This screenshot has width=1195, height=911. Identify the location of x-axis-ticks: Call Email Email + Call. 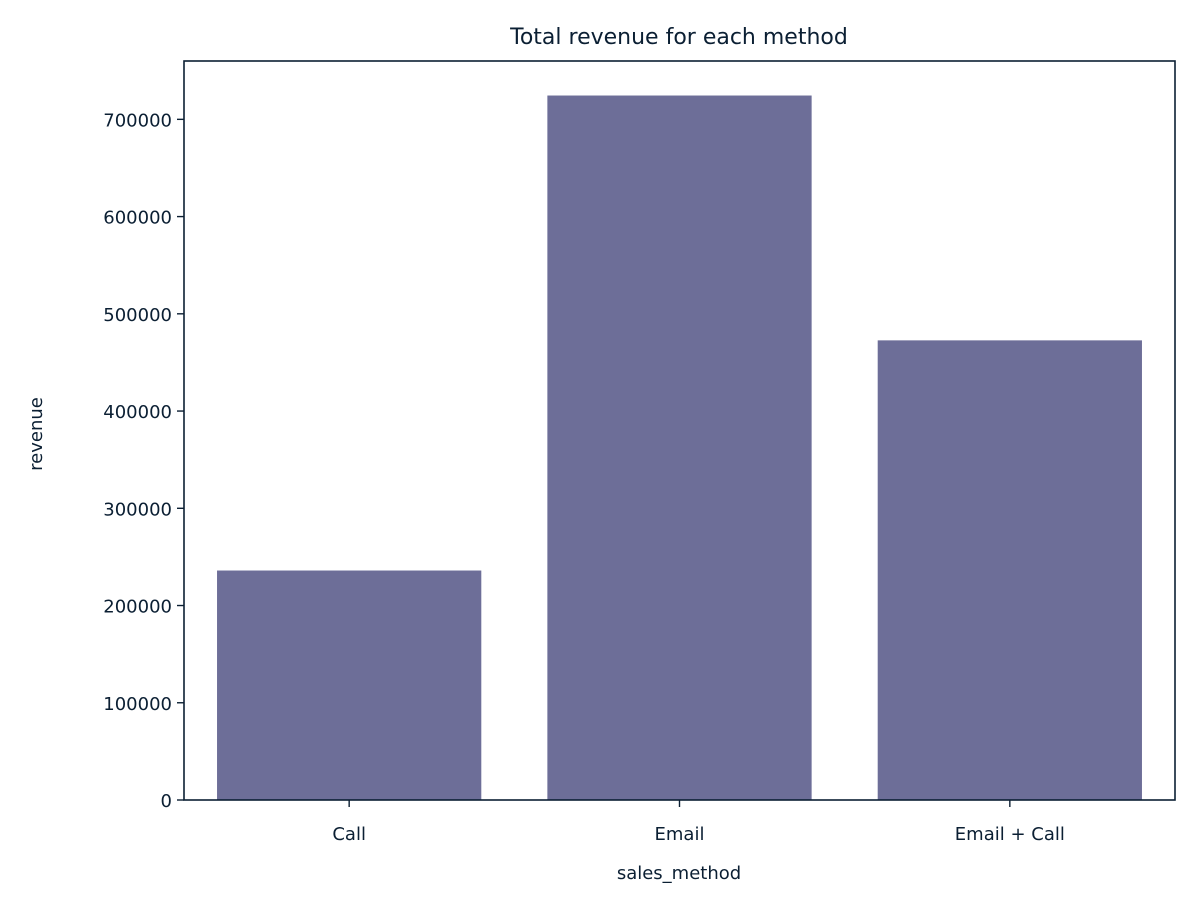
(698, 822).